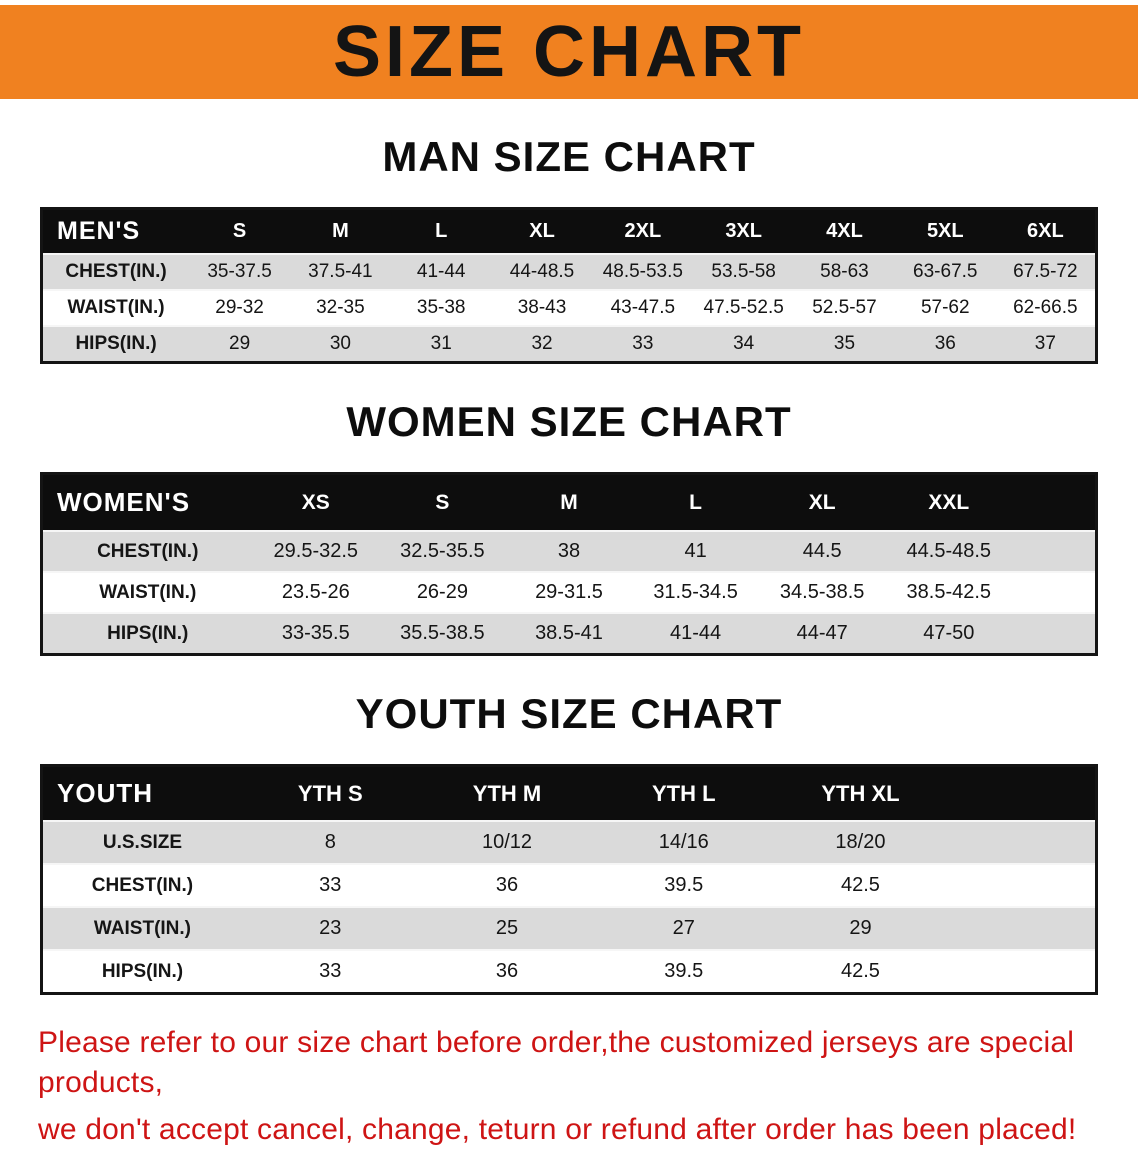  Describe the element at coordinates (844, 343) in the screenshot. I see `size-value-cell: 35` at that location.